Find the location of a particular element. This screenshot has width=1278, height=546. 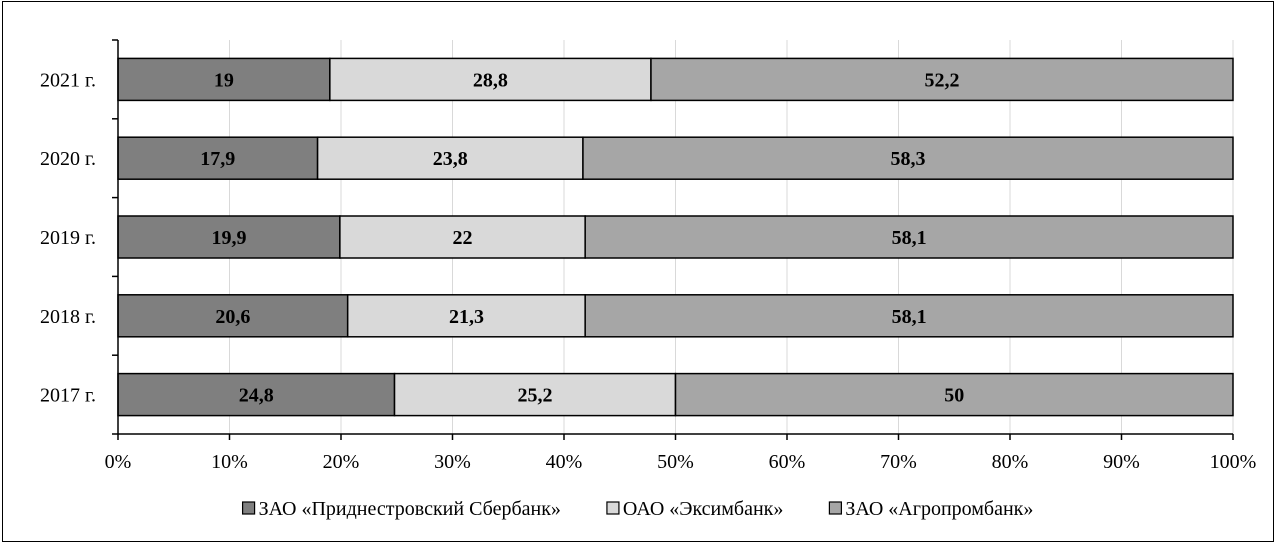

legend-label: ЗАО «Приднестровский Сбербанк» is located at coordinates (410, 509).